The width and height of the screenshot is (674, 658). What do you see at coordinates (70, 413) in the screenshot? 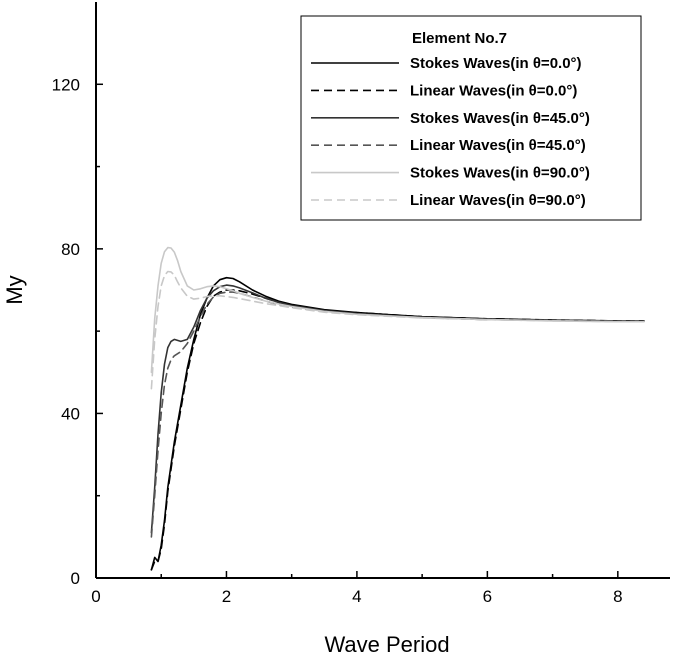
I see `y-tick-label: 40` at bounding box center [70, 413].